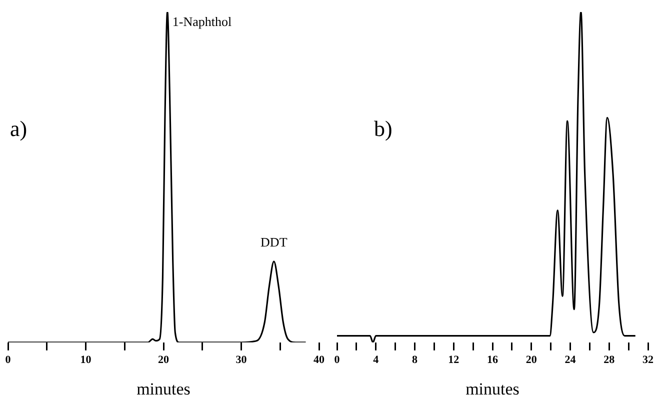 The image size is (659, 408). I want to click on x-tick-label: 24, so click(570, 360).